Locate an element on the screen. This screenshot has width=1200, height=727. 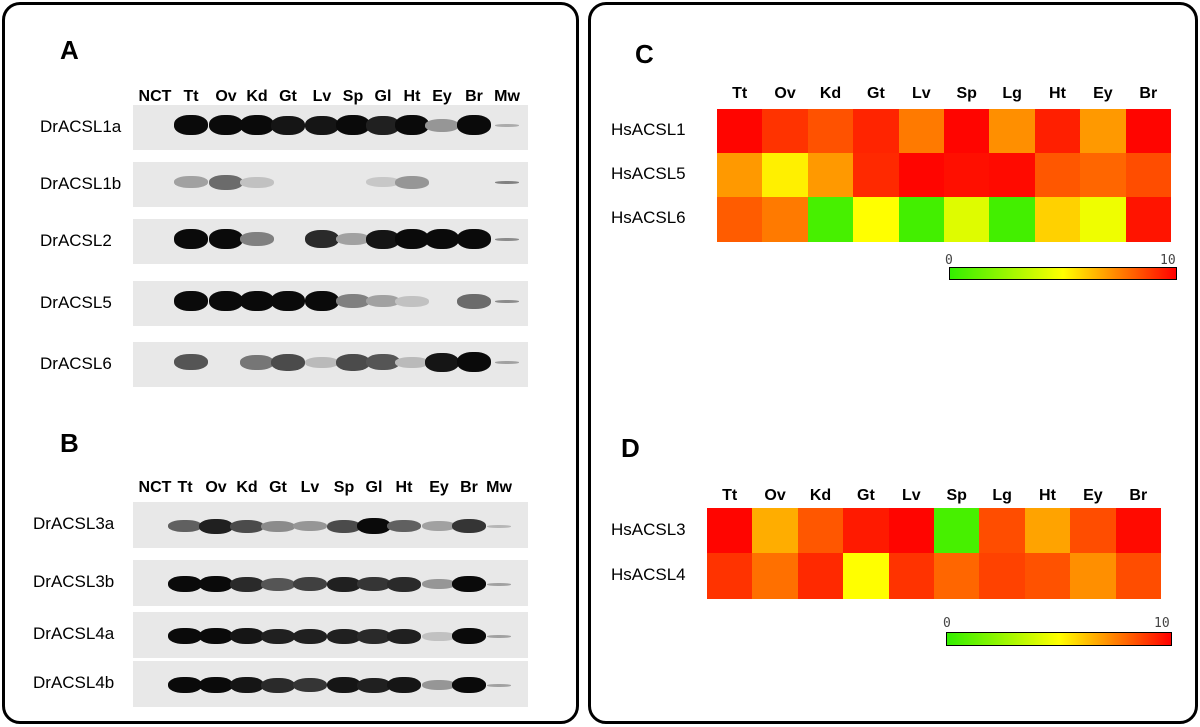
gene-label-dracsl3b: DrACSL3b is located at coordinates (74, 581).